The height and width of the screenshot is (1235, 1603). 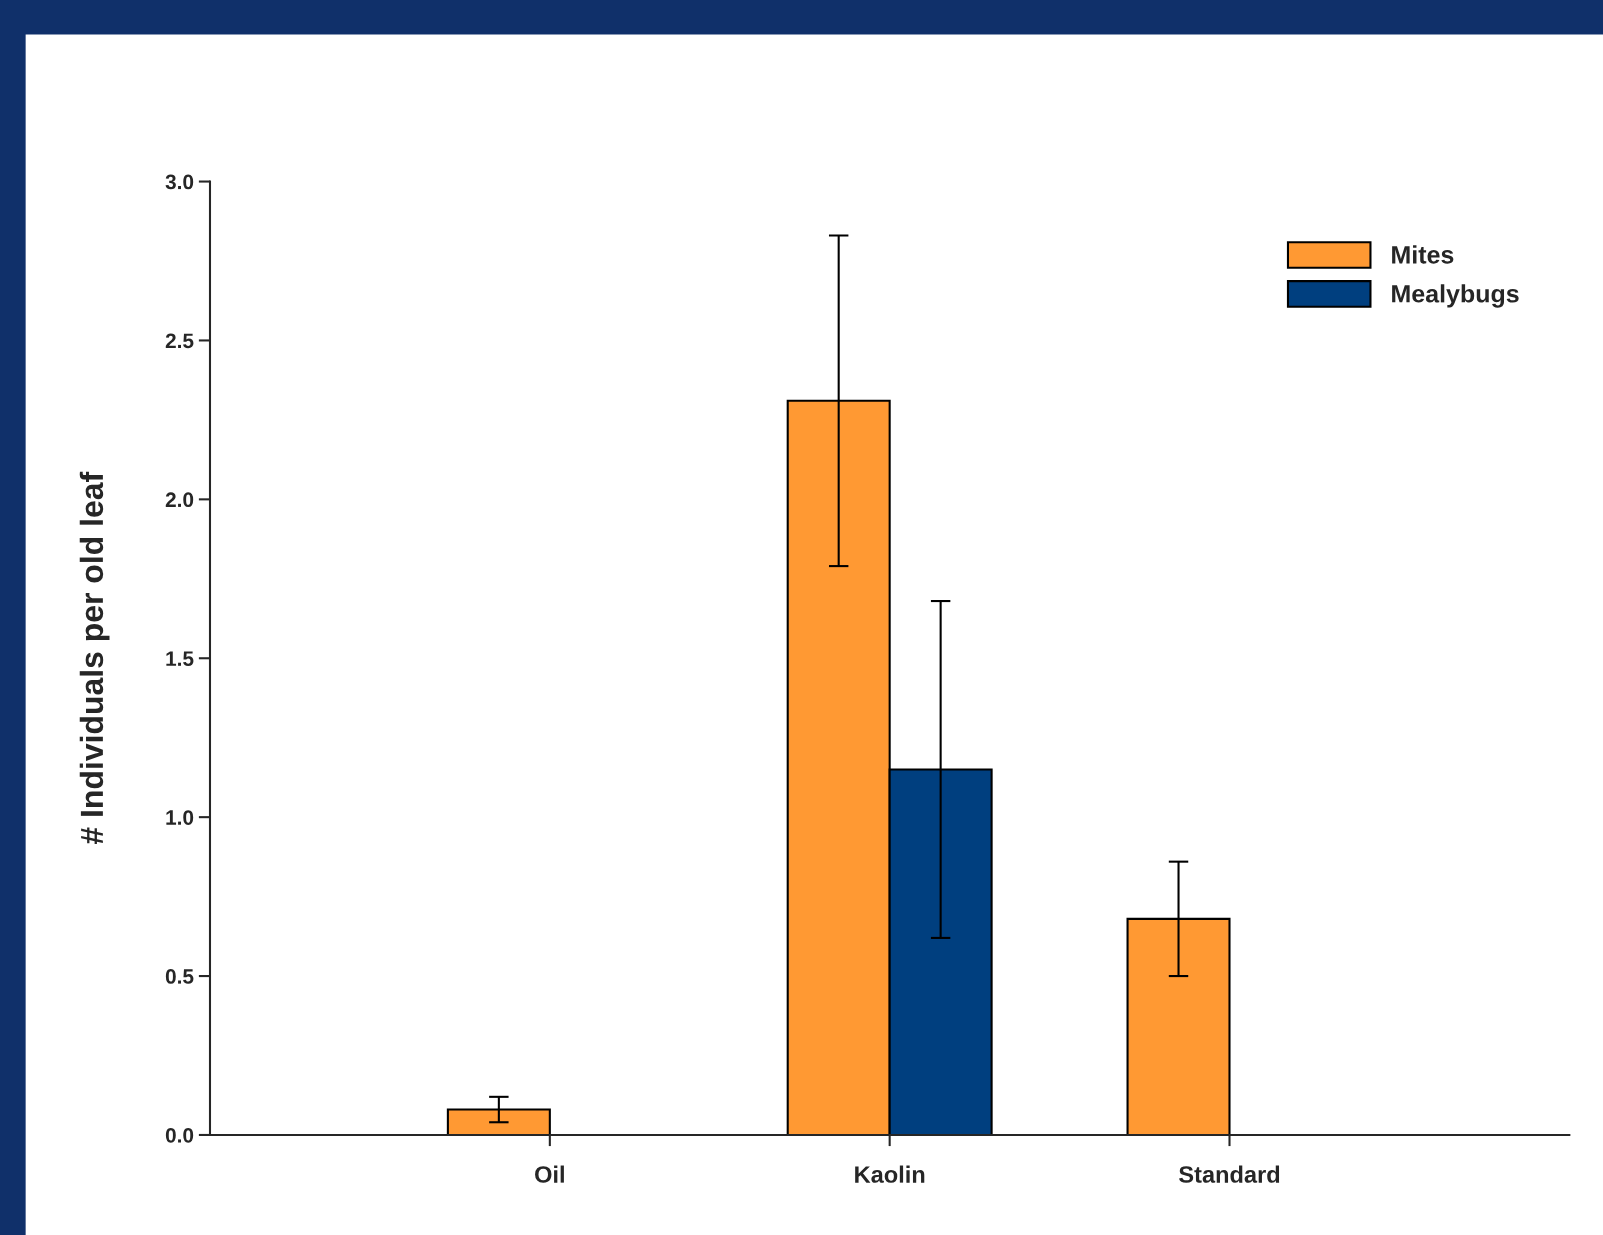 What do you see at coordinates (180, 659) in the screenshot?
I see `y-tick-label: 1.5` at bounding box center [180, 659].